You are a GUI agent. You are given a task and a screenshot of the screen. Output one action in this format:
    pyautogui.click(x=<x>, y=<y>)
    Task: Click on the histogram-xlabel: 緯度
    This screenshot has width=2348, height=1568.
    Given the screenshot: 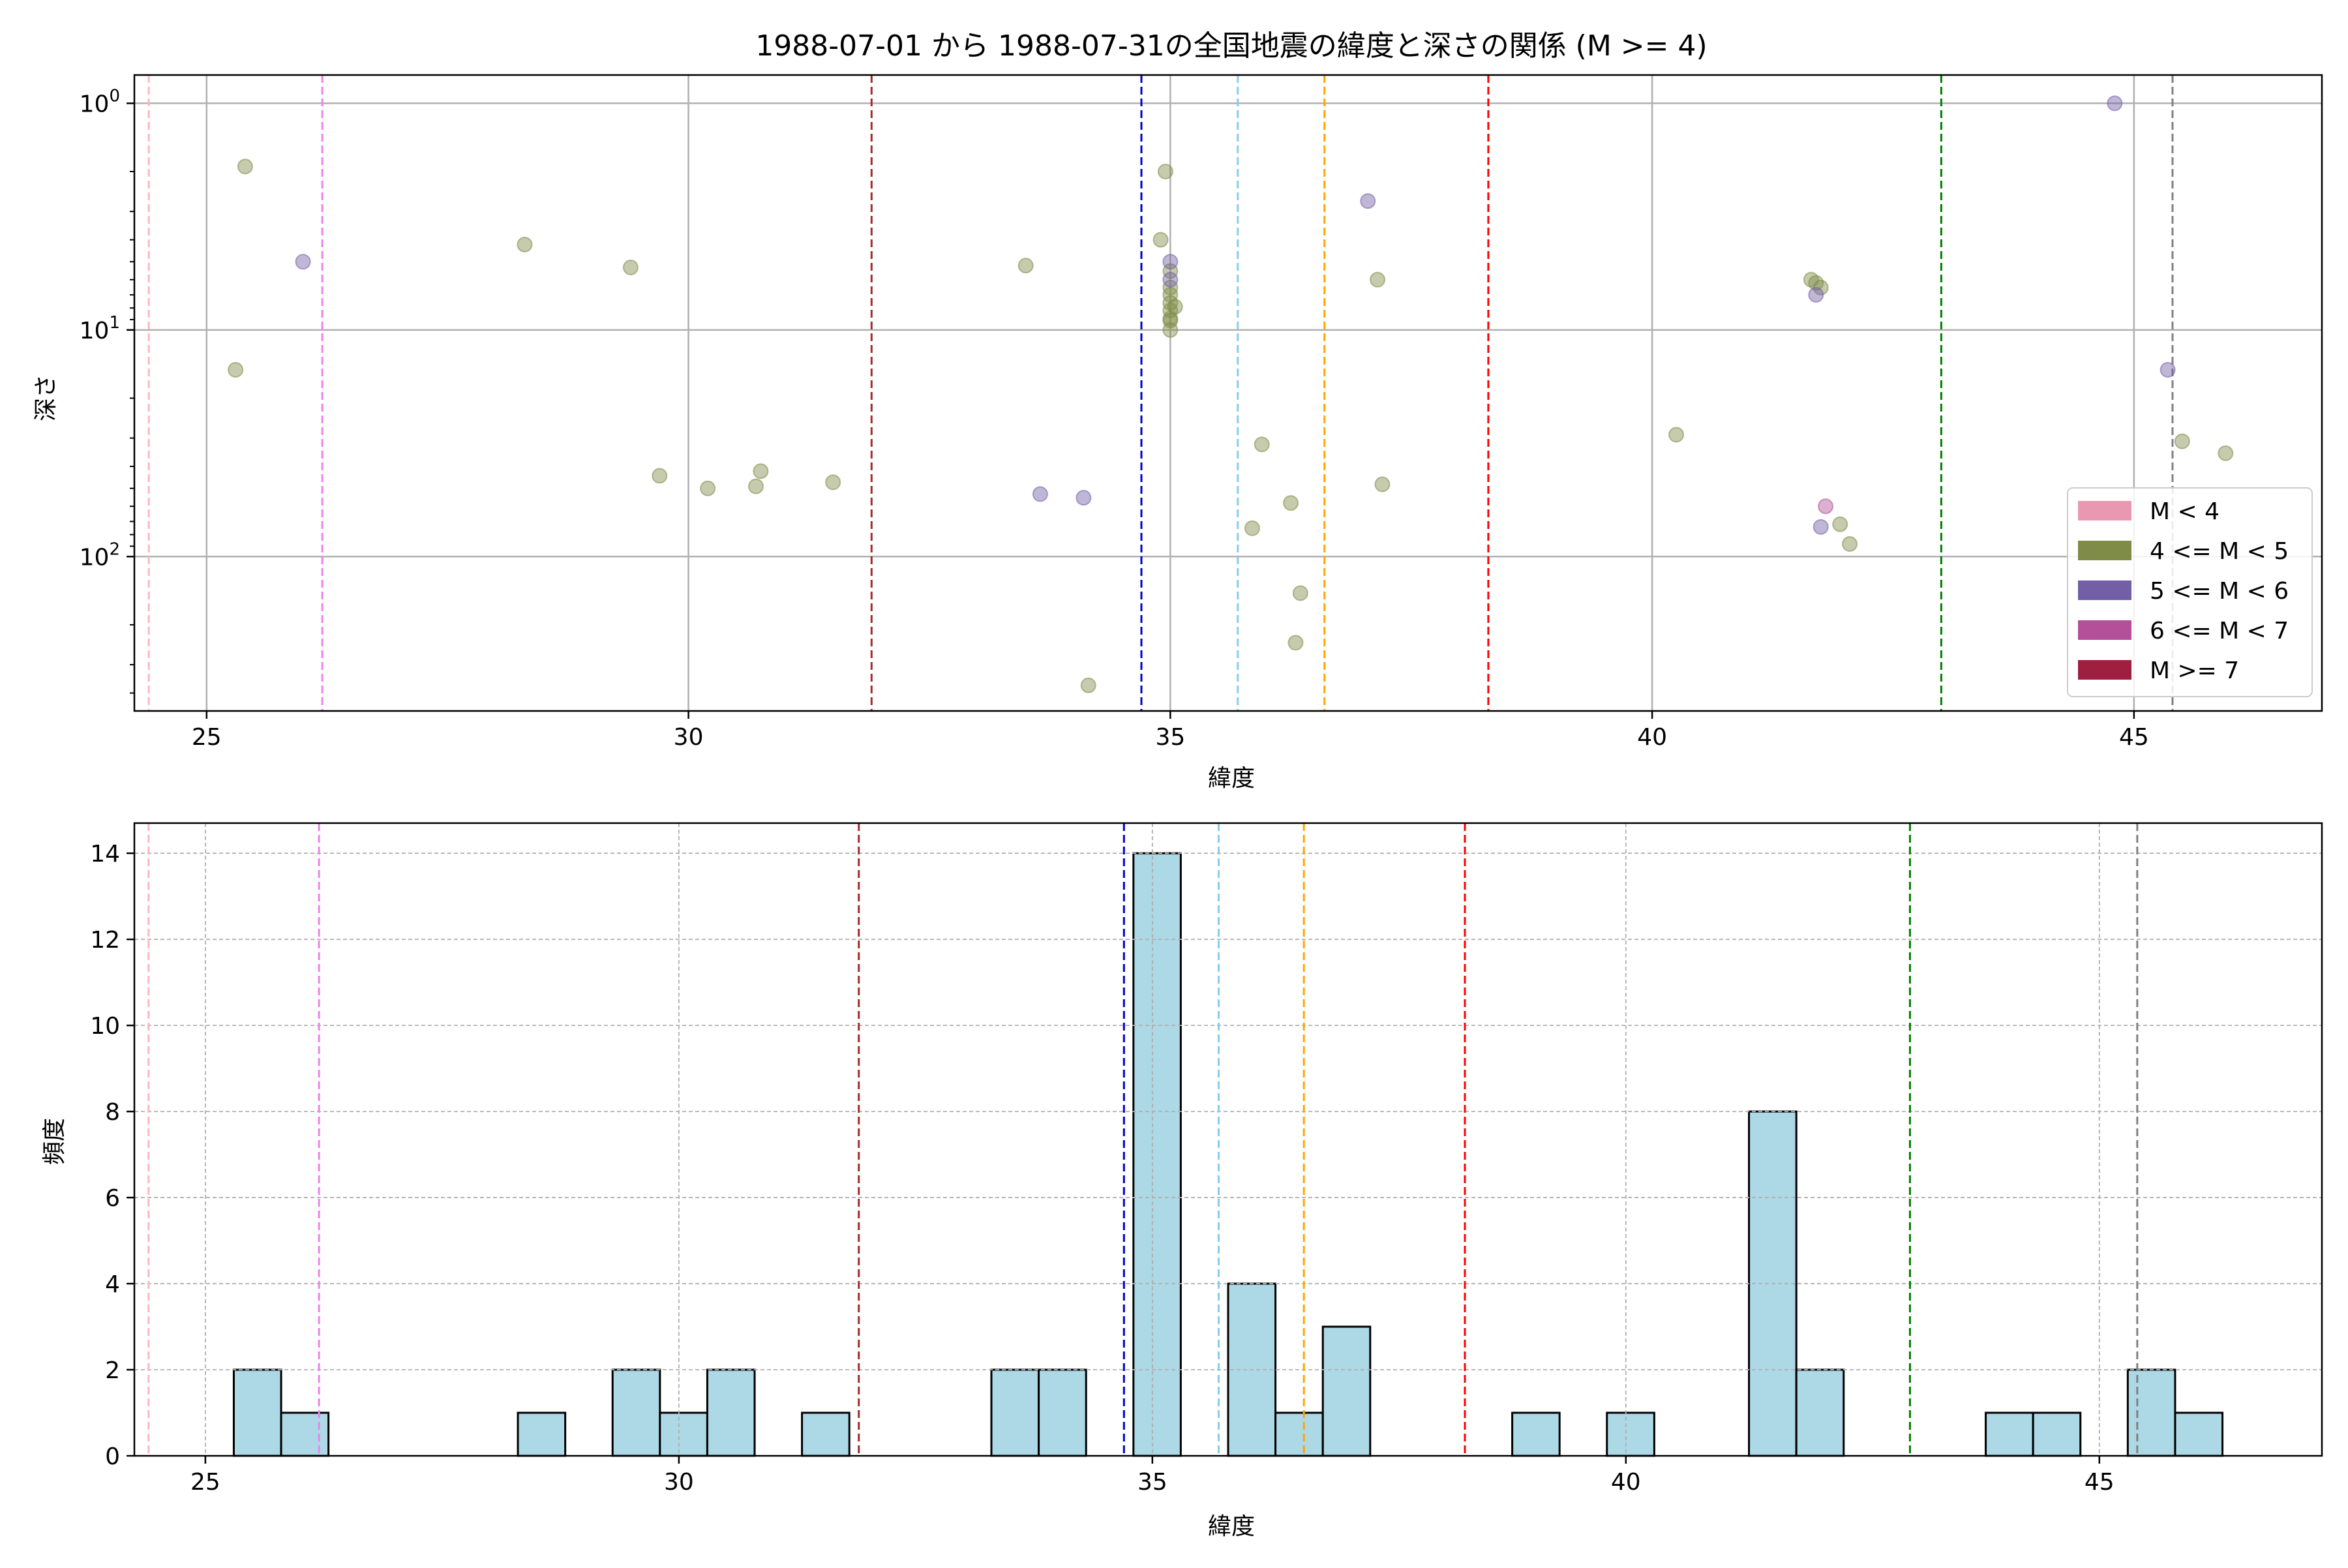 What is the action you would take?
    pyautogui.click(x=1232, y=1526)
    